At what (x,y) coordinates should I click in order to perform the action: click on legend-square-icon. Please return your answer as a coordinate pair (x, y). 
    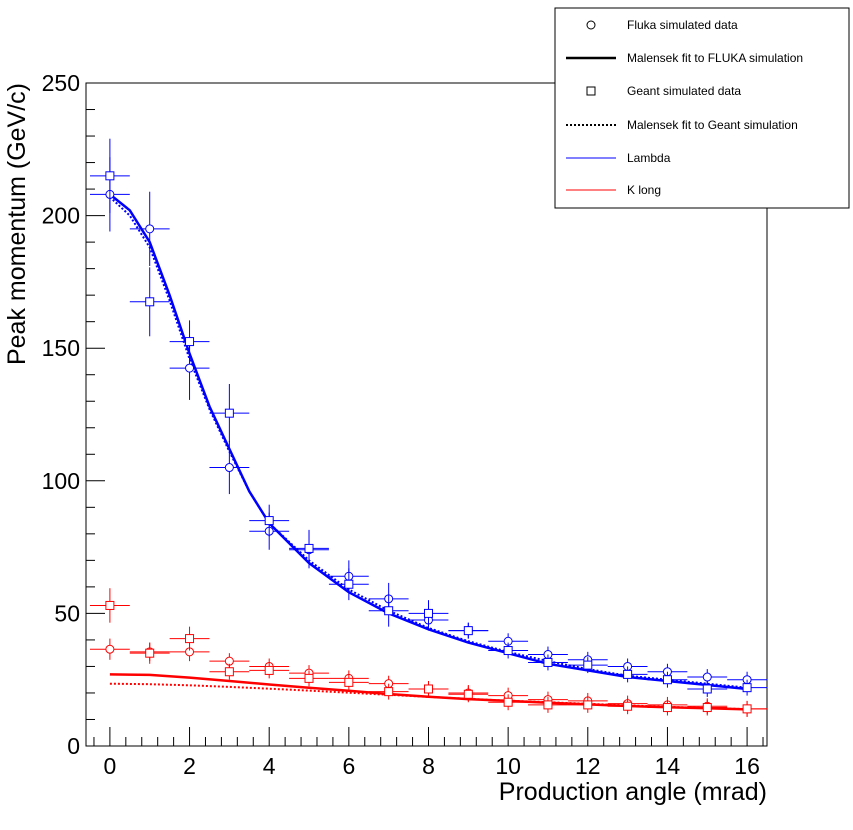
    Looking at the image, I should click on (591, 91).